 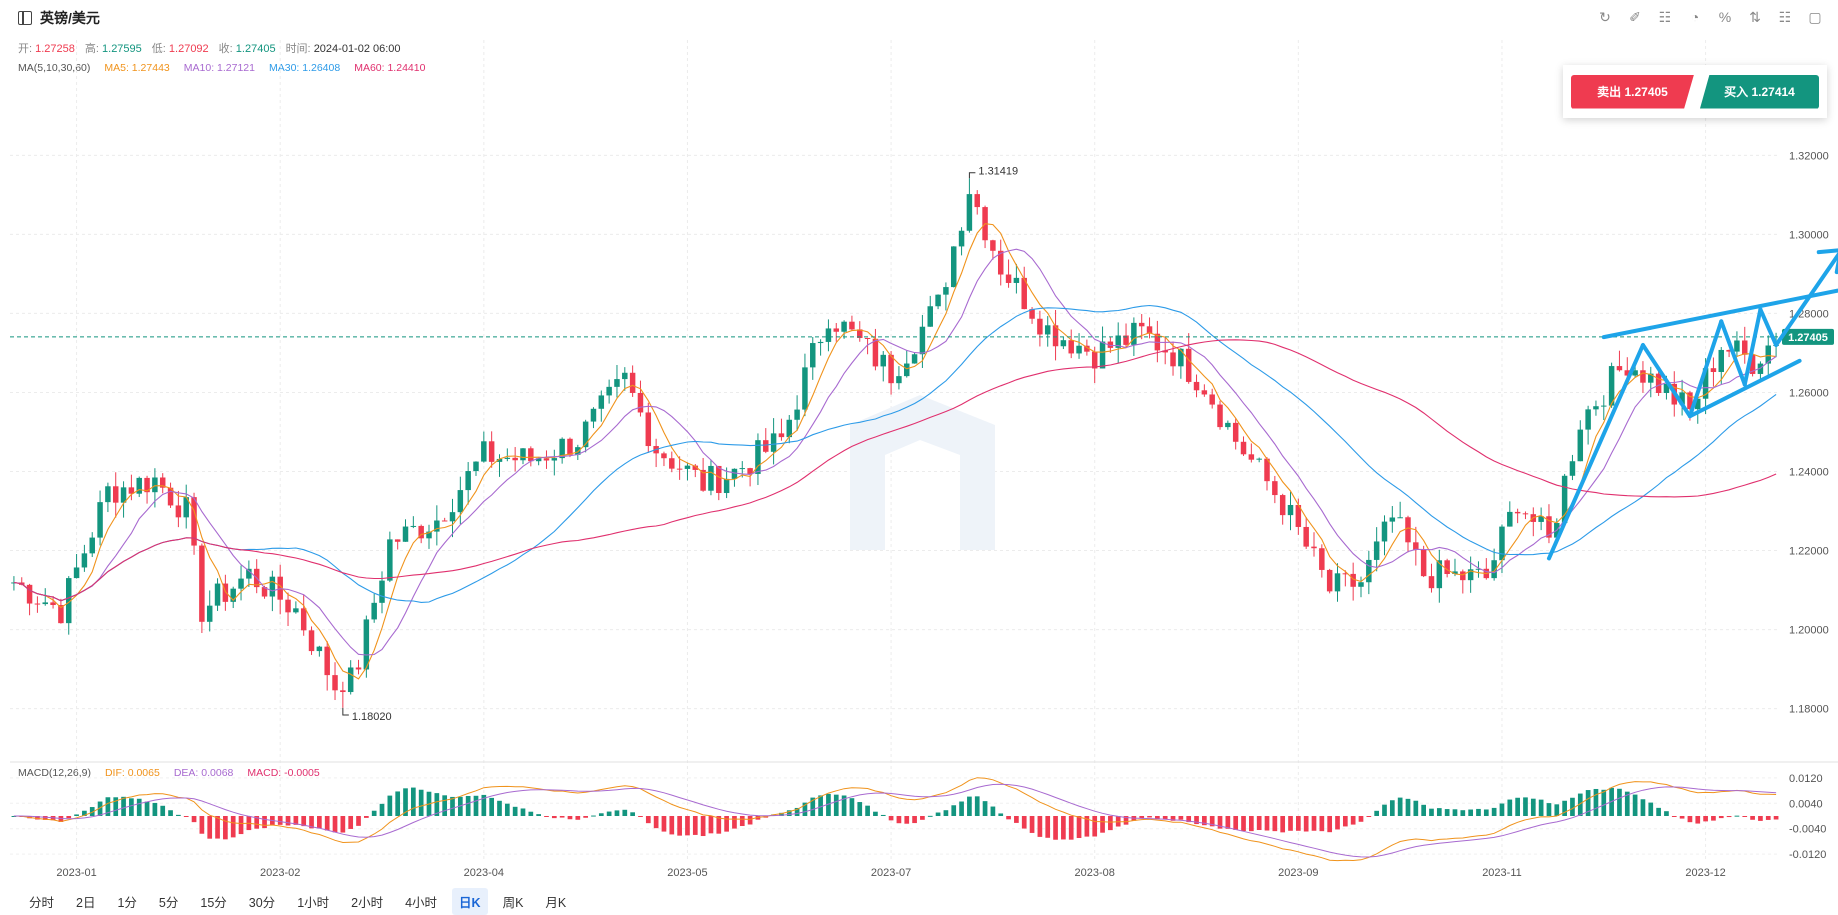 What do you see at coordinates (1635, 16) in the screenshot?
I see `draw-icon: ✐` at bounding box center [1635, 16].